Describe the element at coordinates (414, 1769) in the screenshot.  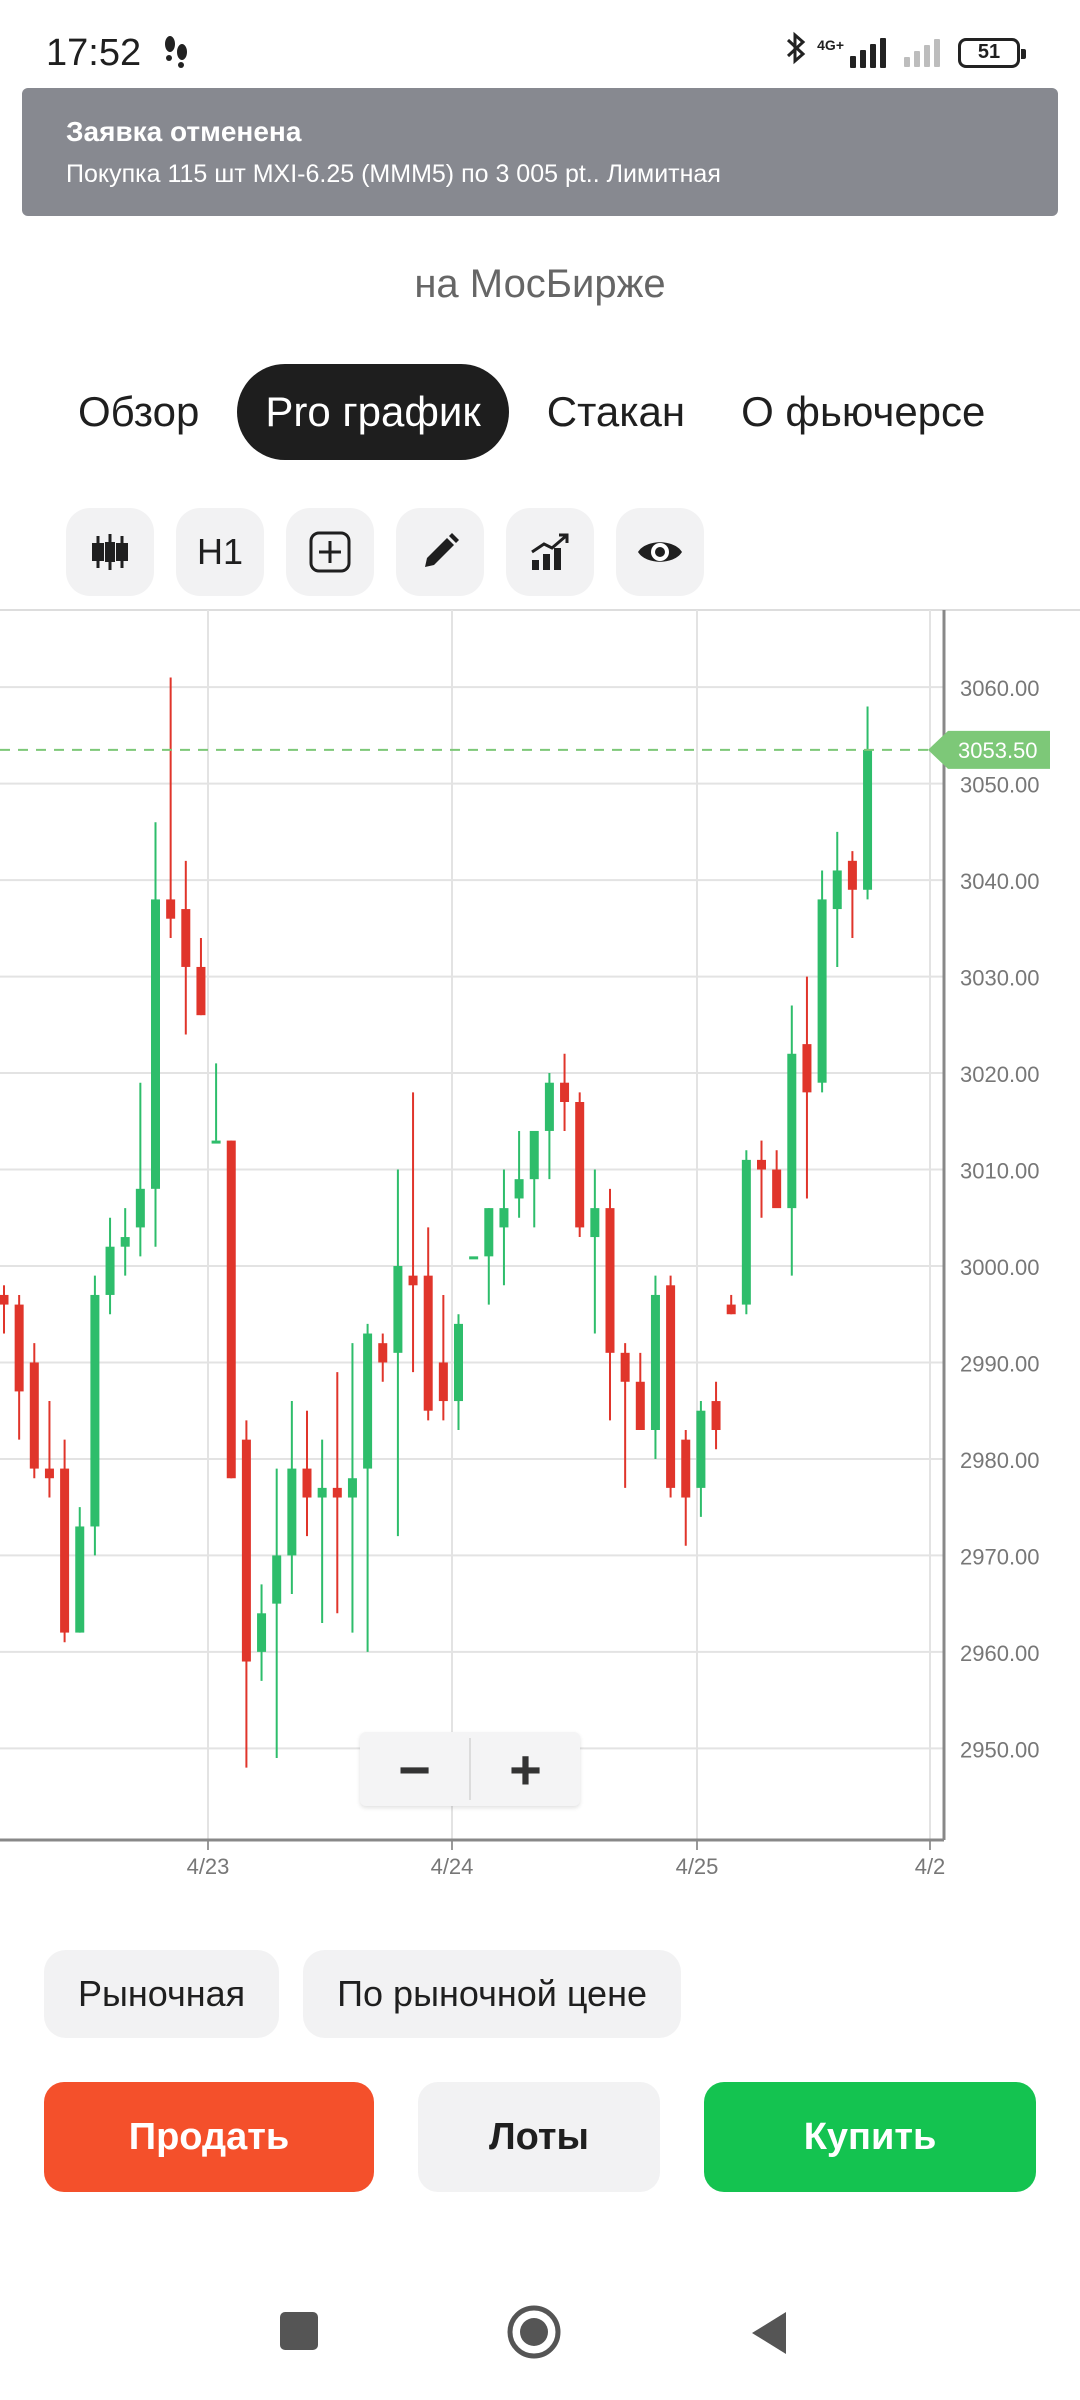
I see `zoom-out-button: −` at that location.